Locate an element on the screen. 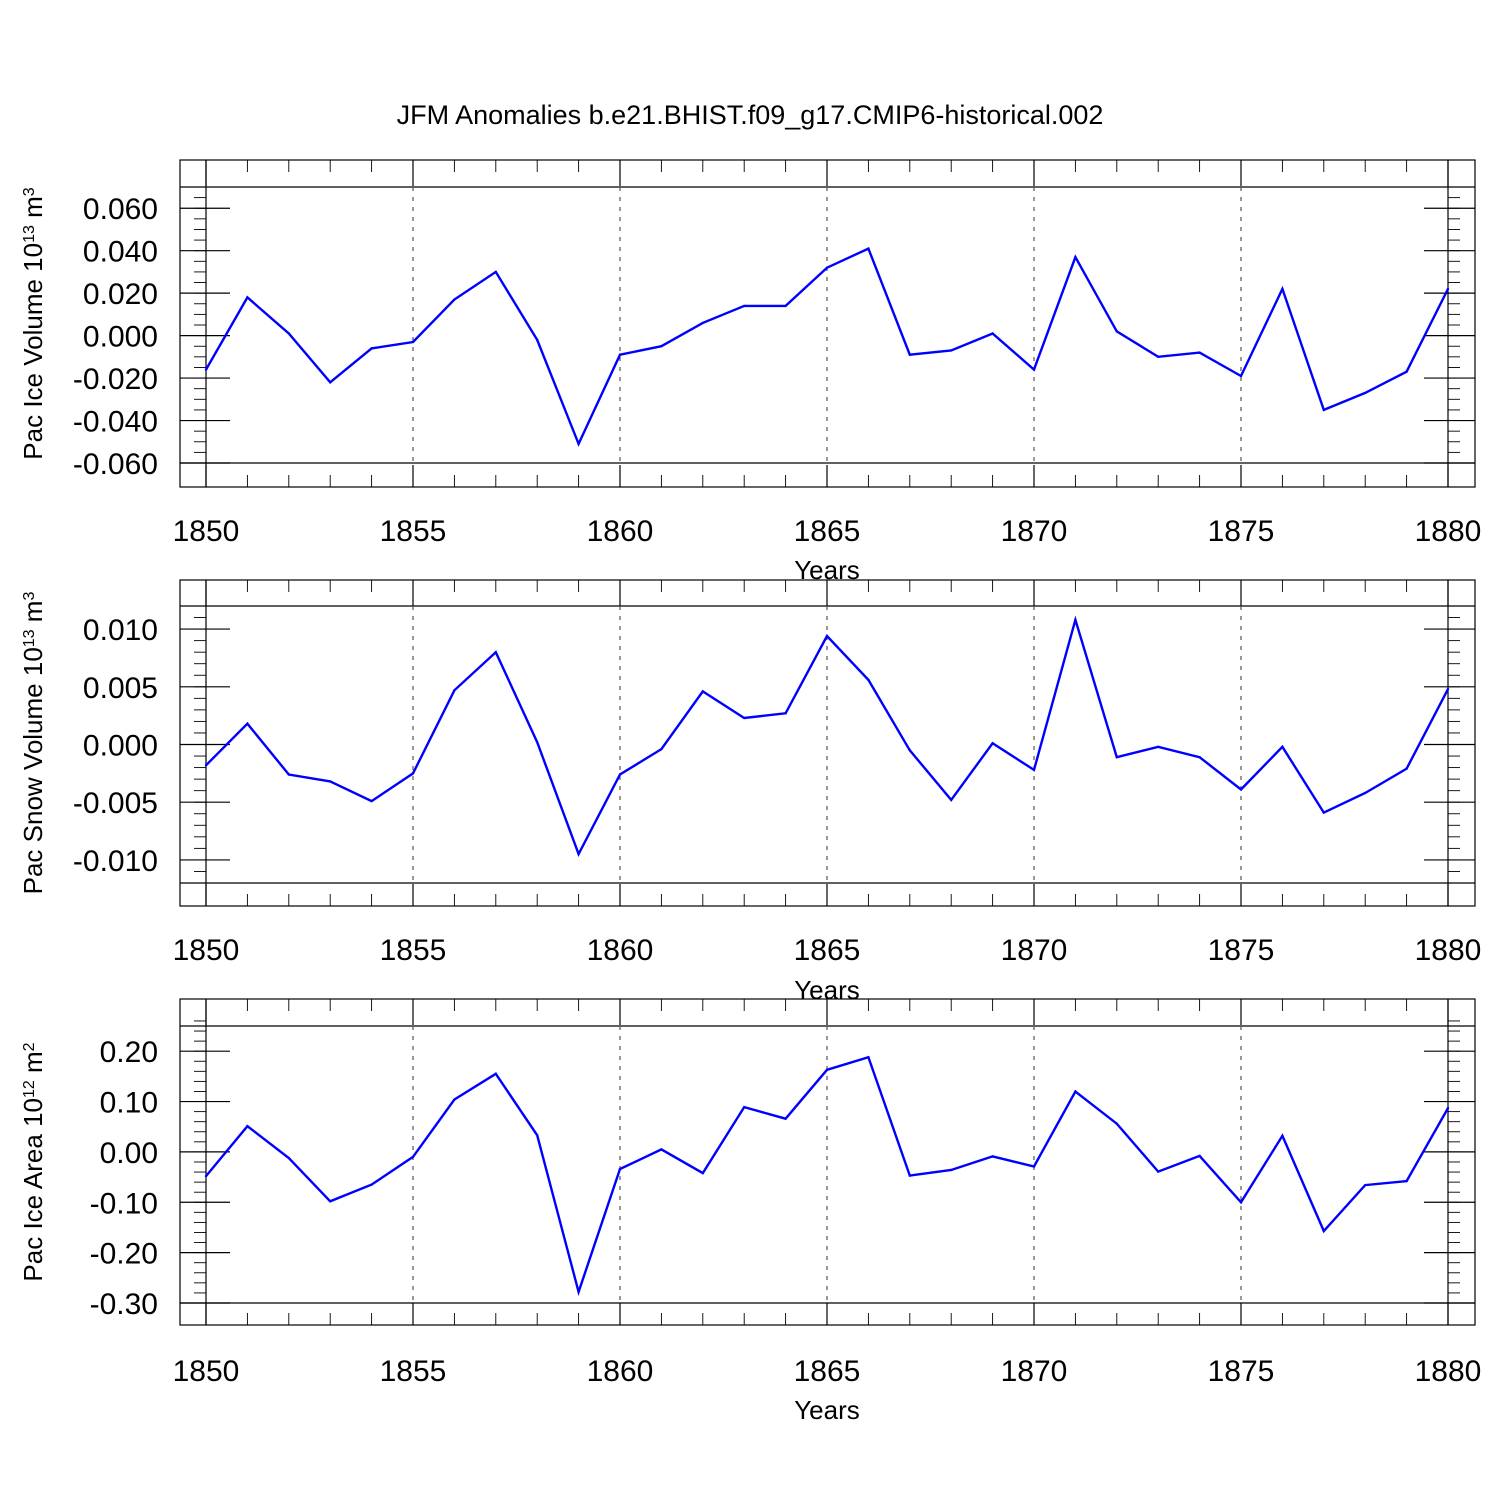 The height and width of the screenshot is (1500, 1500). y-tick-label: -0.010 is located at coordinates (115, 861).